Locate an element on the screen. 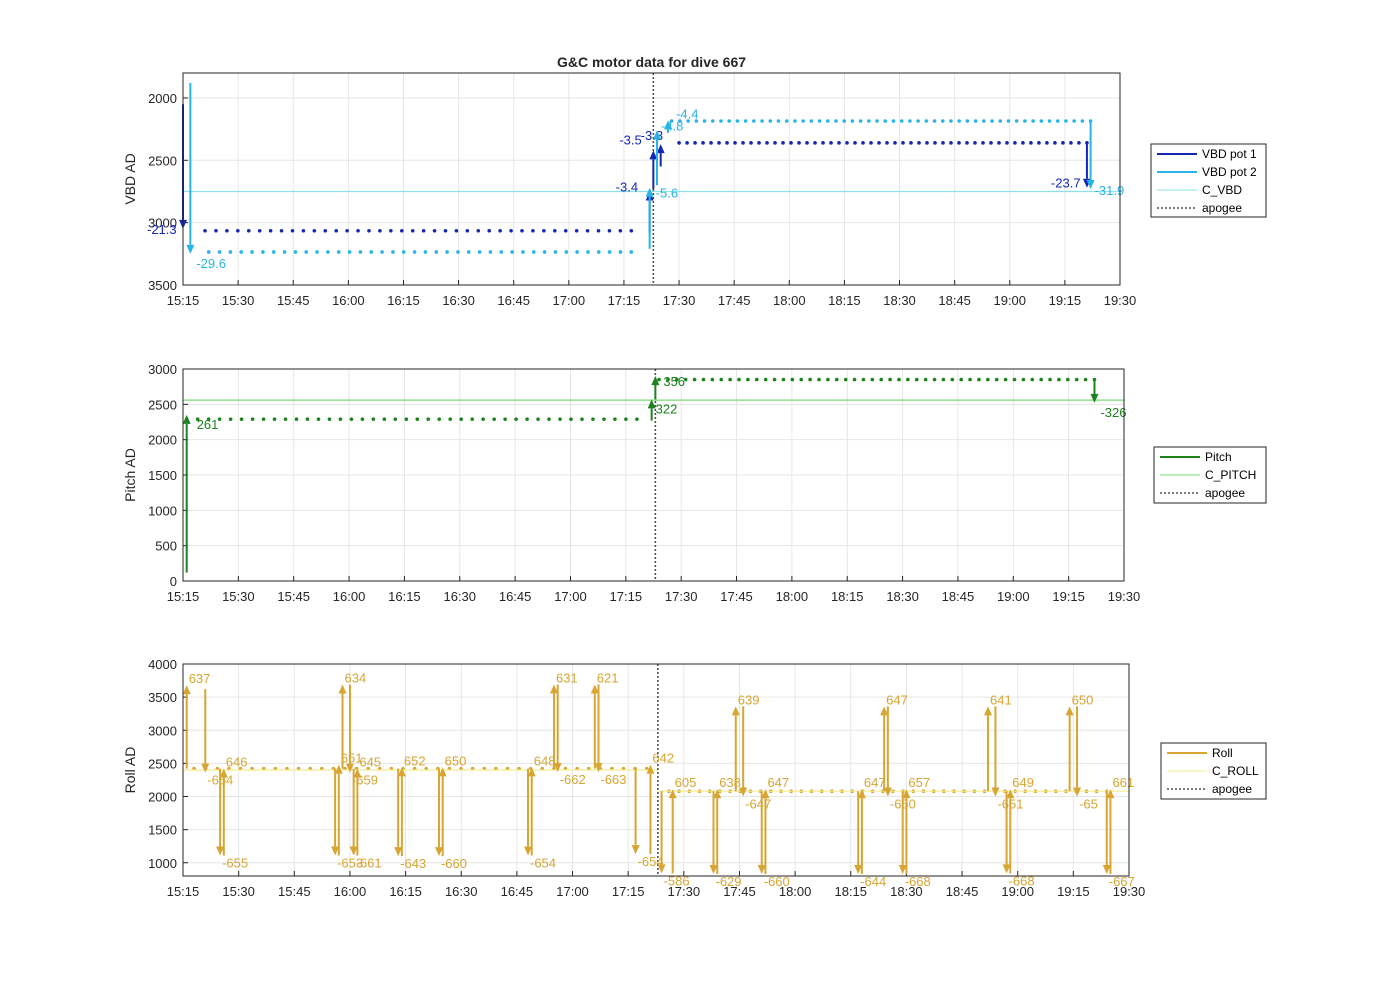 Image resolution: width=1400 pixels, height=986 pixels. arrow-label: -662 is located at coordinates (573, 779).